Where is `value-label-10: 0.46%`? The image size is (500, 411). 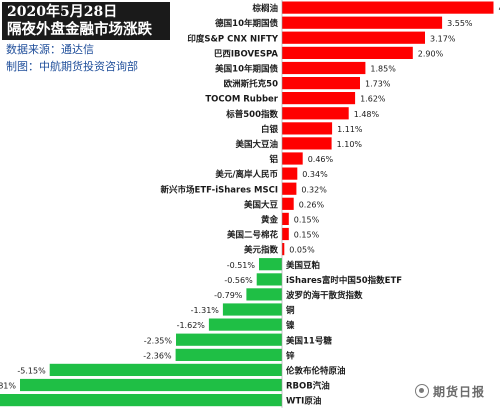
value-label-10: 0.46% is located at coordinates (321, 159).